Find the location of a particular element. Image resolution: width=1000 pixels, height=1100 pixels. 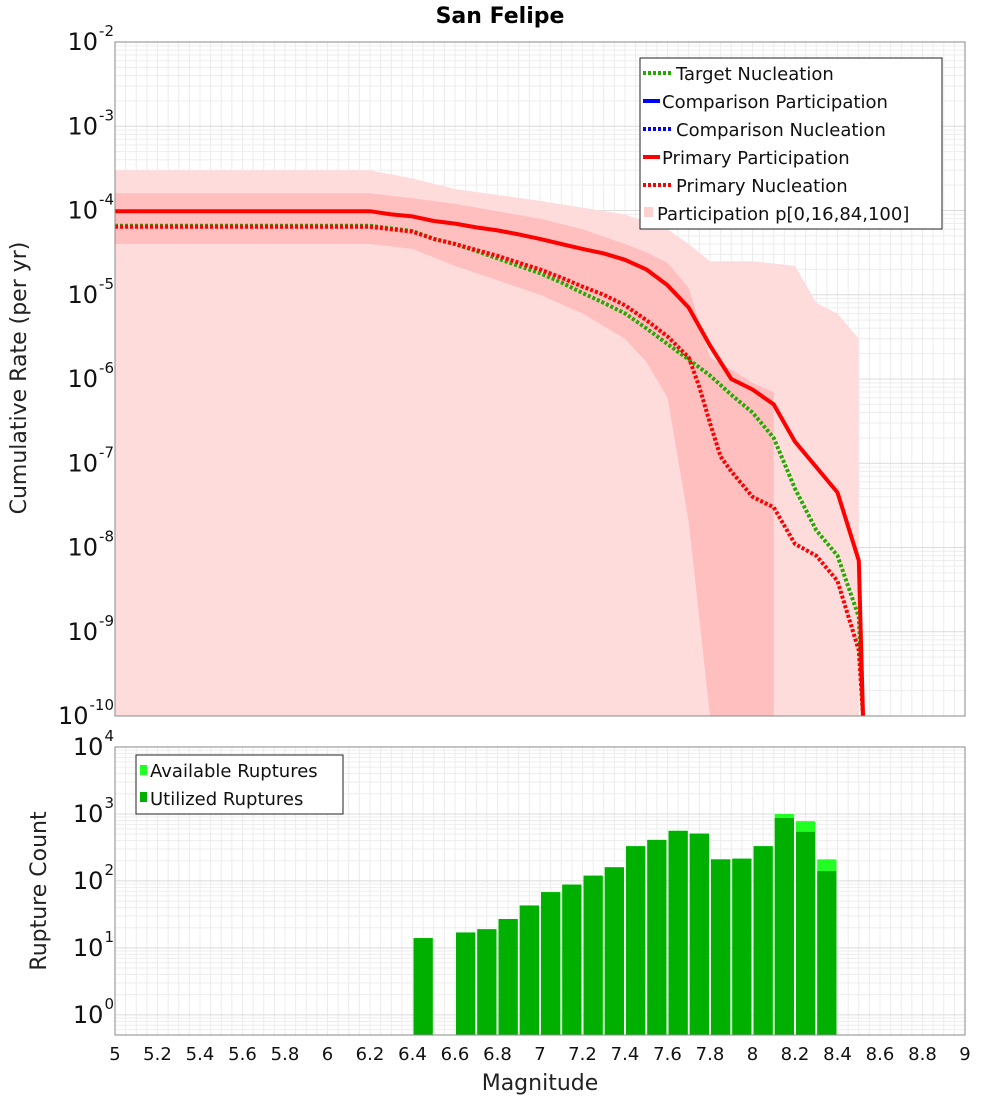

x-tick-label: 7.2 is located at coordinates (582, 1054).